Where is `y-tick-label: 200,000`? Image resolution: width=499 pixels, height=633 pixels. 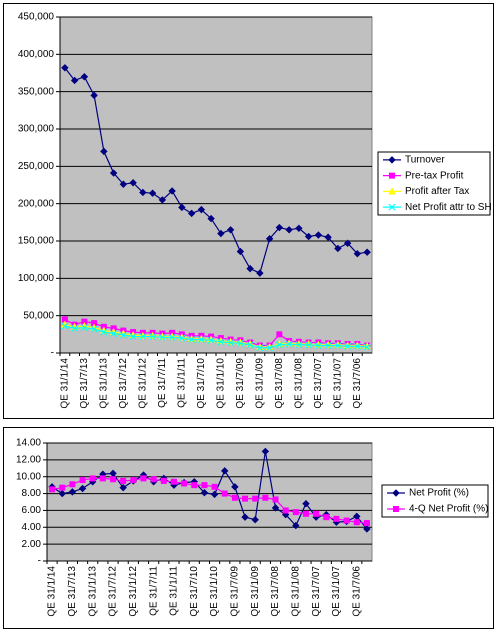 y-tick-label: 200,000 is located at coordinates (36, 203).